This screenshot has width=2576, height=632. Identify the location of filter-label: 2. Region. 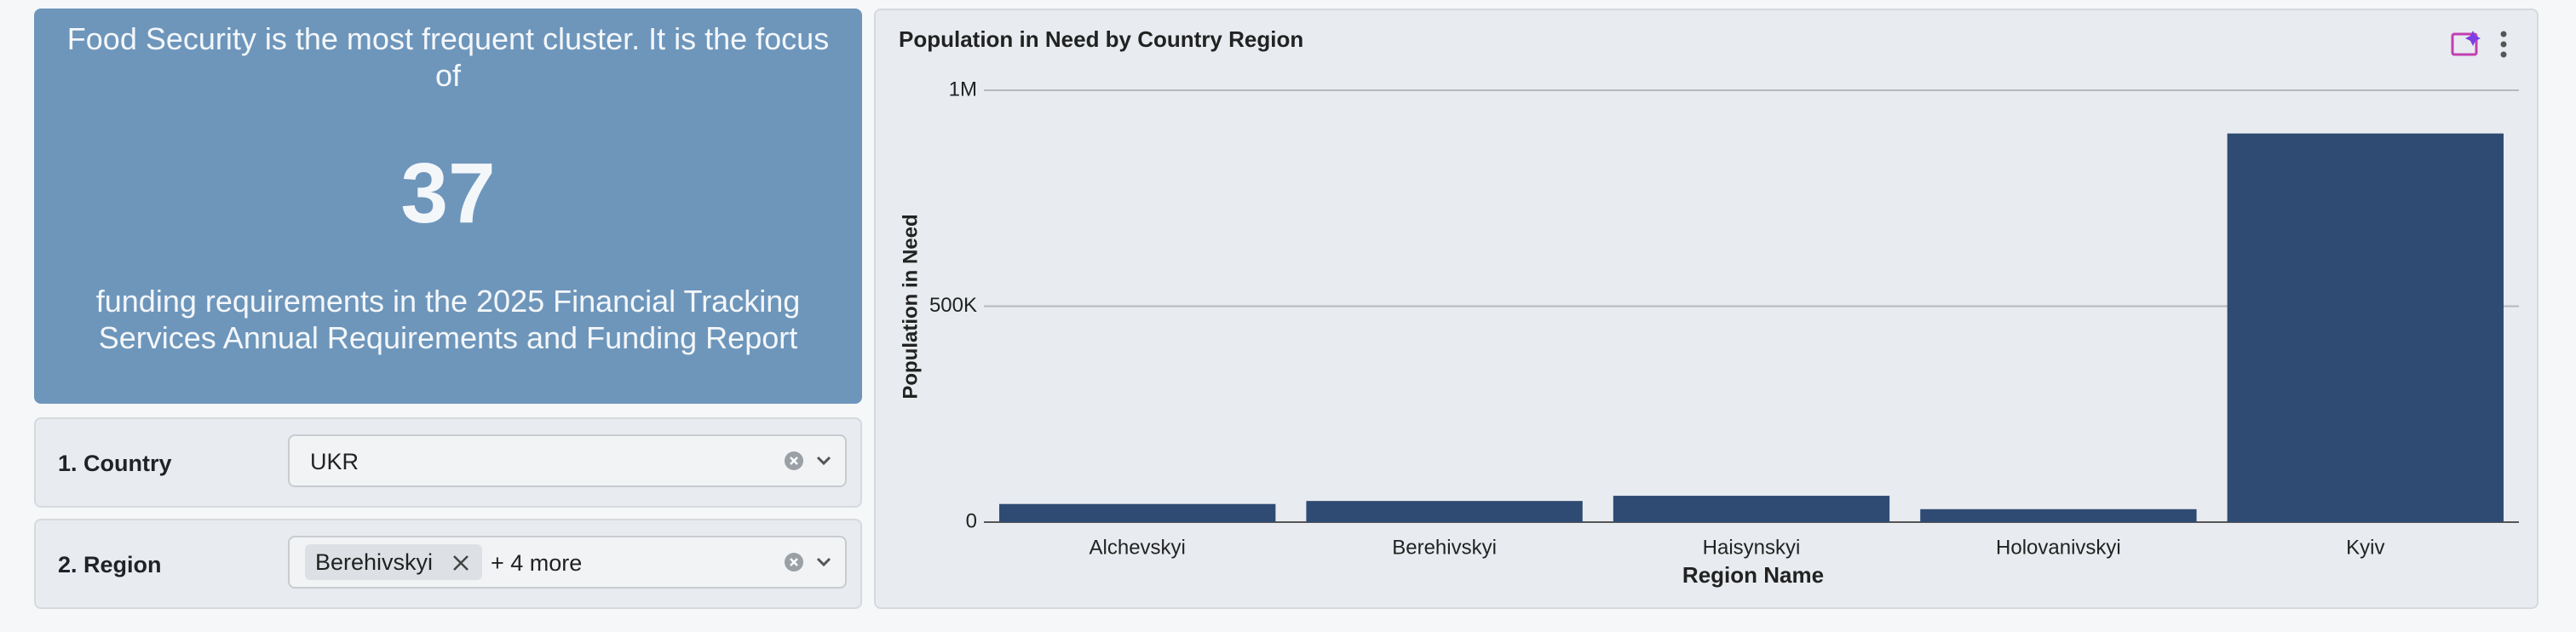
(110, 564).